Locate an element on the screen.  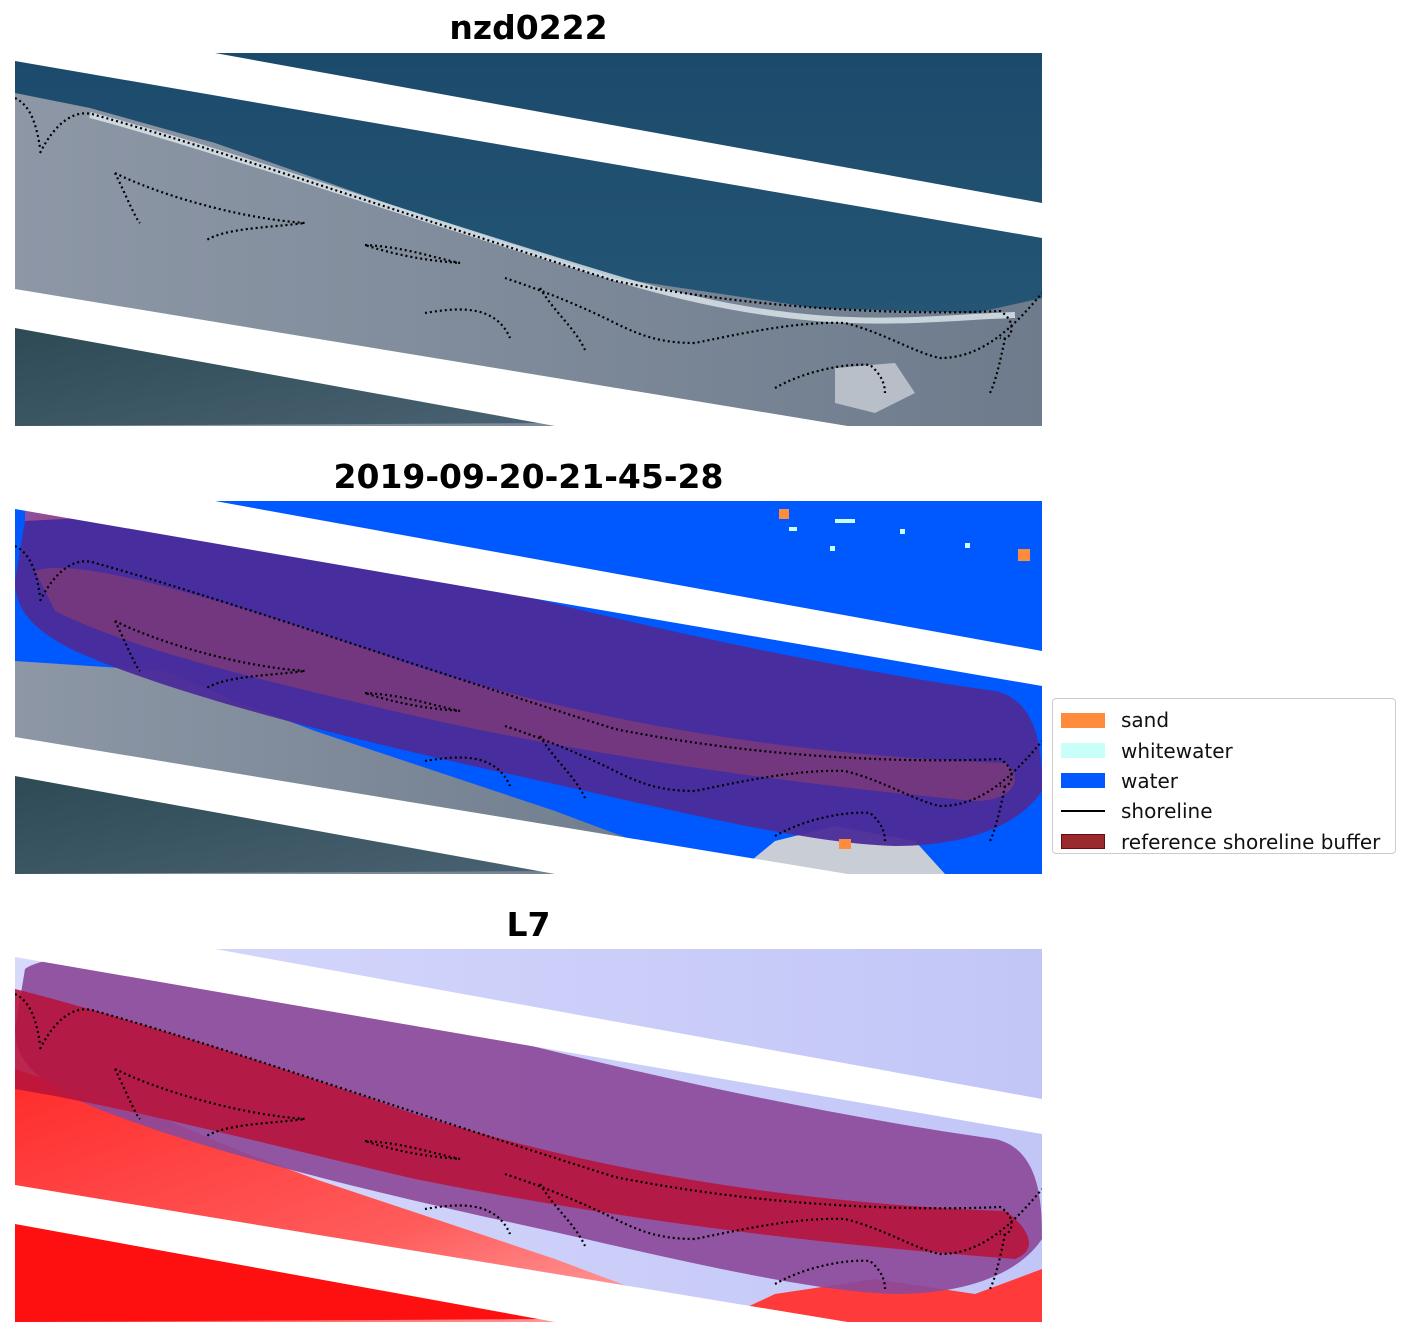
panel-title-index: L7 is located at coordinates (528, 924).